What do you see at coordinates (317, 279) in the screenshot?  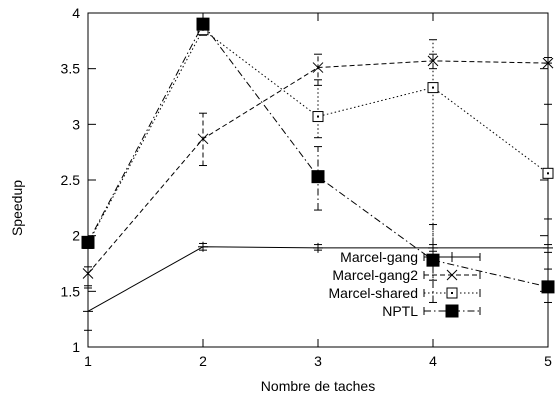 I see `series-line` at bounding box center [317, 279].